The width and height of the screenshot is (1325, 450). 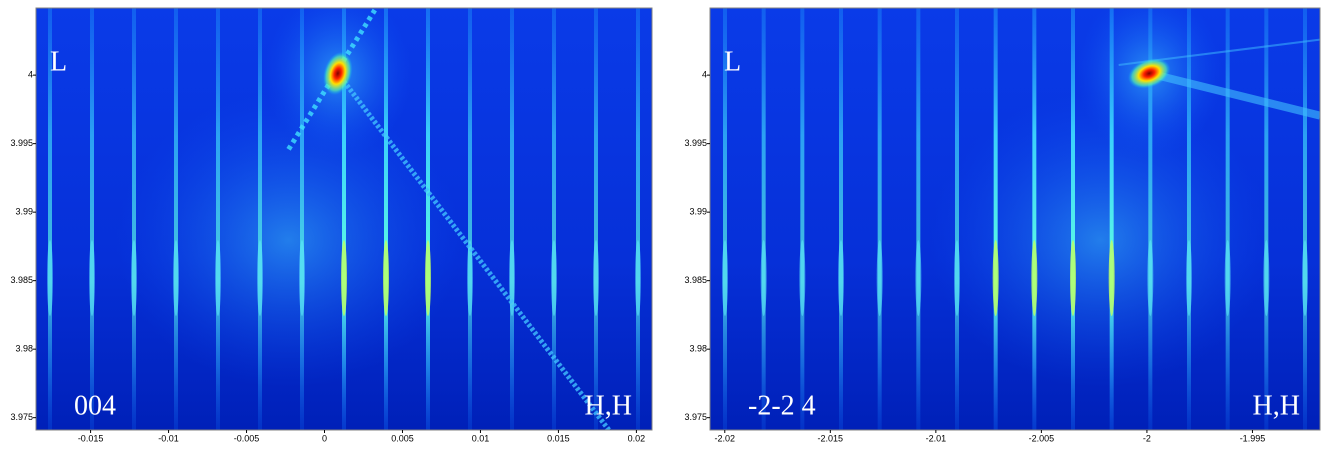 I want to click on x-tick-label: 0.015, so click(x=558, y=438).